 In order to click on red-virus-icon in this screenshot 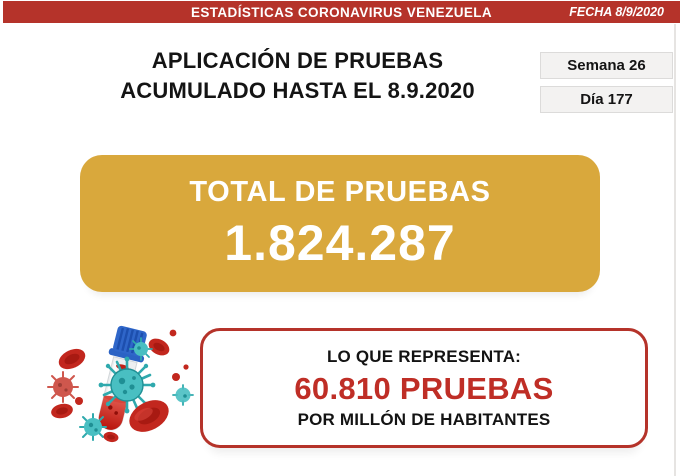, I will do `click(63, 387)`.